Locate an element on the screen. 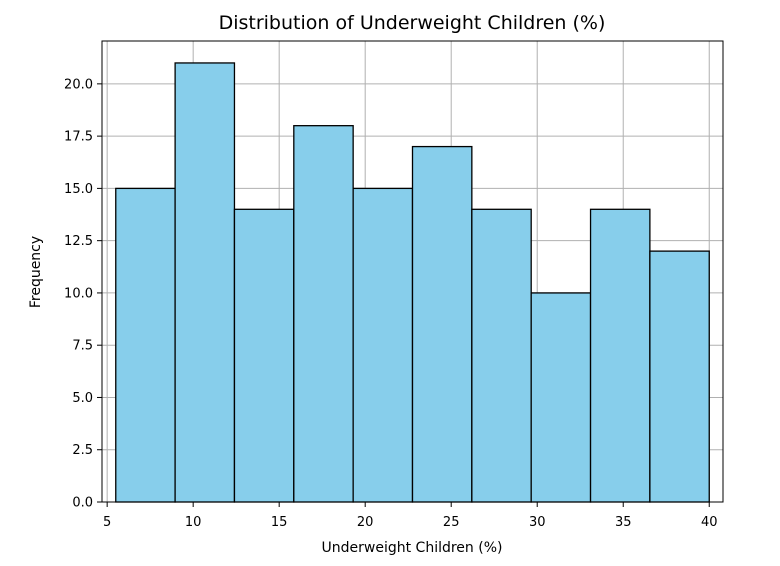  x-tick-label: 35 is located at coordinates (623, 522).